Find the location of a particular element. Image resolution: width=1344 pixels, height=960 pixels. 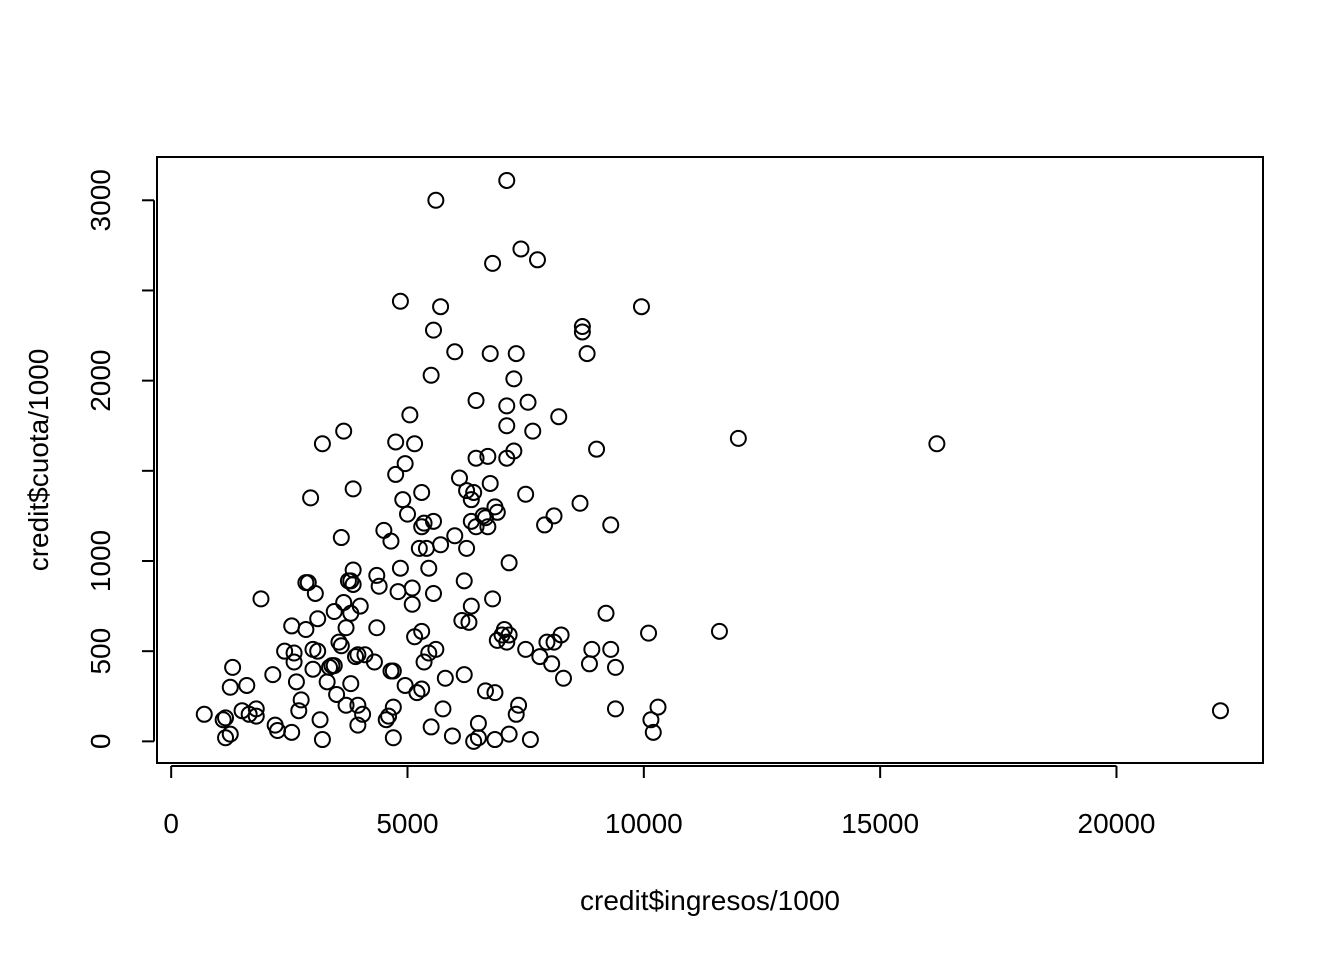

y-tick-label: 3000 is located at coordinates (100, 200).